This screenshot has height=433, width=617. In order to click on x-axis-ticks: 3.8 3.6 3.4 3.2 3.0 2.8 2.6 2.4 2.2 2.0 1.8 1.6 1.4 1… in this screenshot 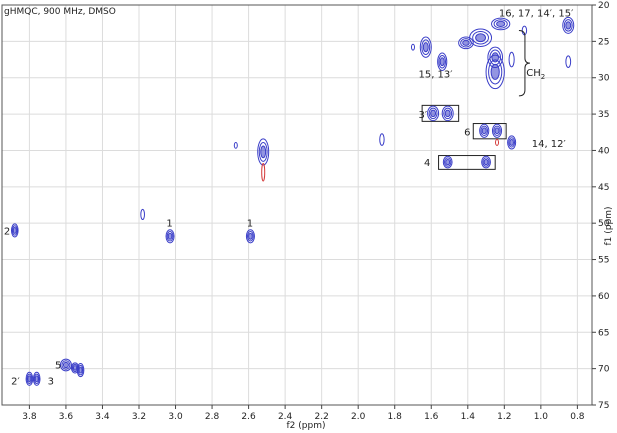, I will do `click(303, 413)`.